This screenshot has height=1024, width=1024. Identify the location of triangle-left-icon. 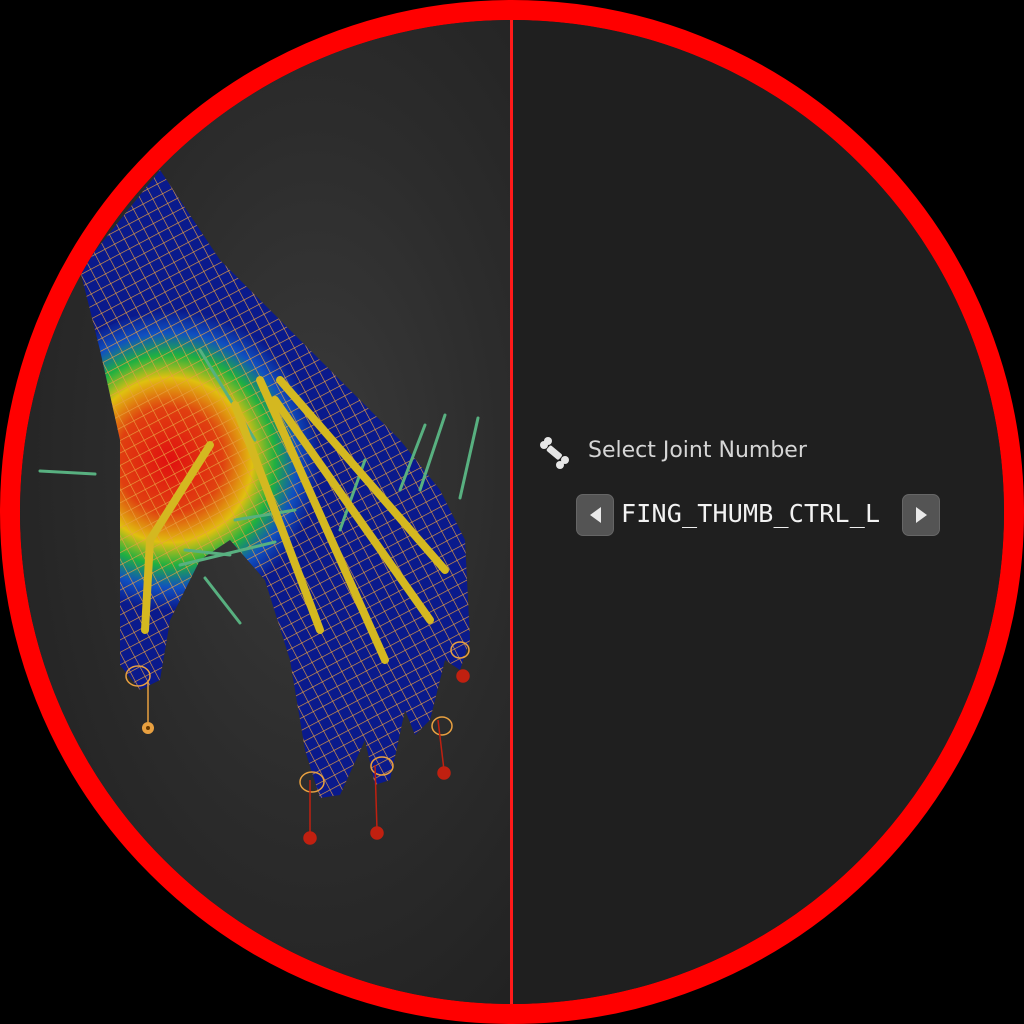
(595, 515).